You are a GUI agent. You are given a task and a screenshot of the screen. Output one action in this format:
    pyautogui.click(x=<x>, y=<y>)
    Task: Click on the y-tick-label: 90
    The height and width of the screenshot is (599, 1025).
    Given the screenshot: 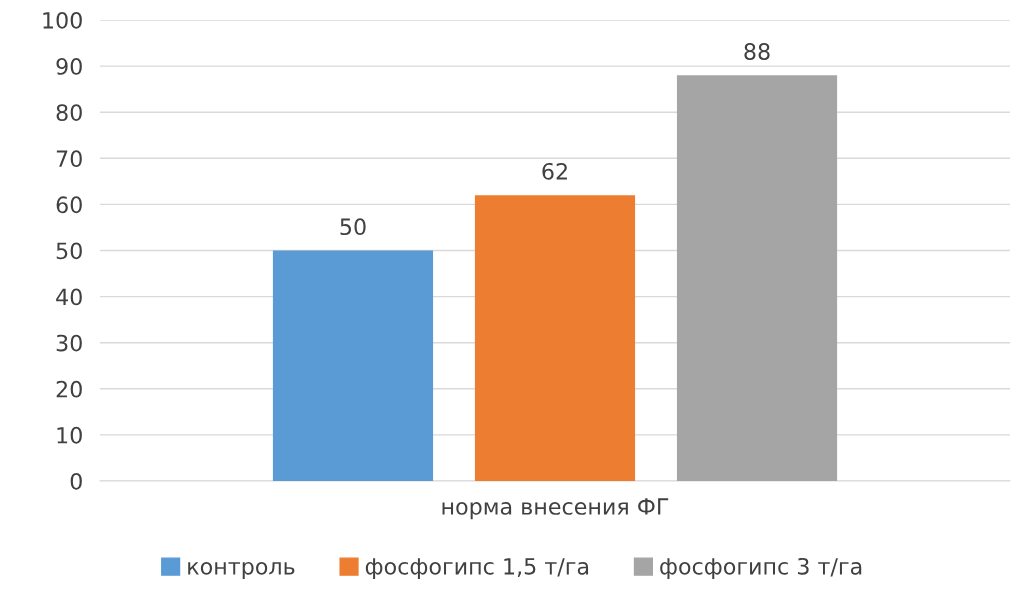 What is the action you would take?
    pyautogui.click(x=69, y=66)
    